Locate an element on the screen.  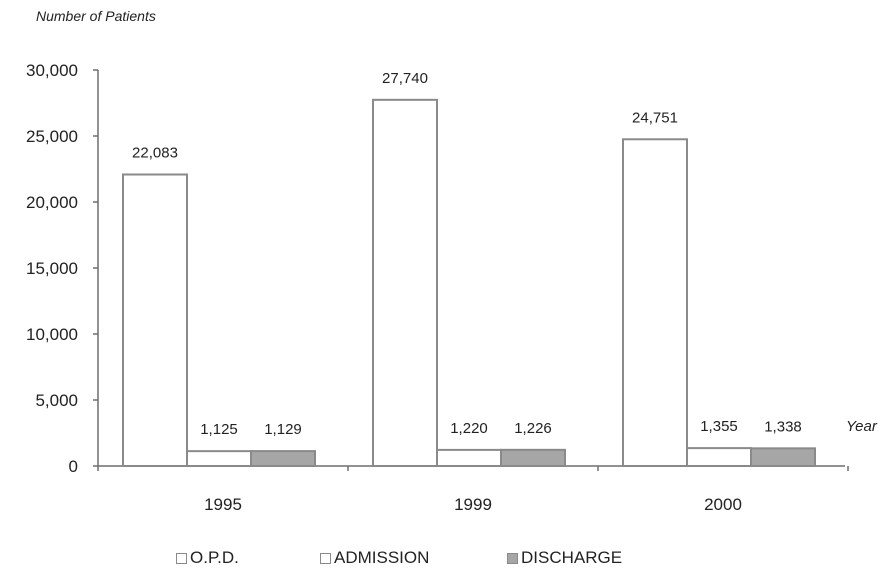
x-category-label: 1999 is located at coordinates (473, 504).